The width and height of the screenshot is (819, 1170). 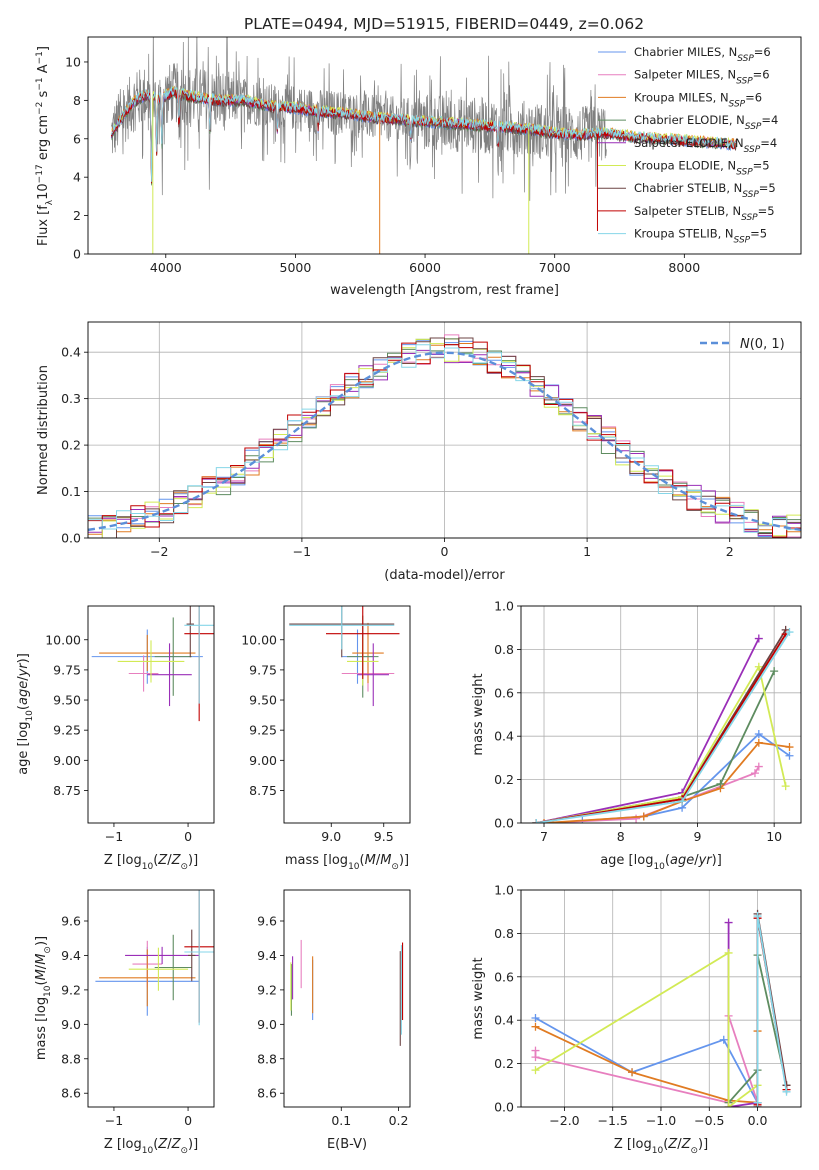 I want to click on y-axis-label: Flux [fλ10−17 erg cm−2 s−1 A−1], so click(x=45, y=146).